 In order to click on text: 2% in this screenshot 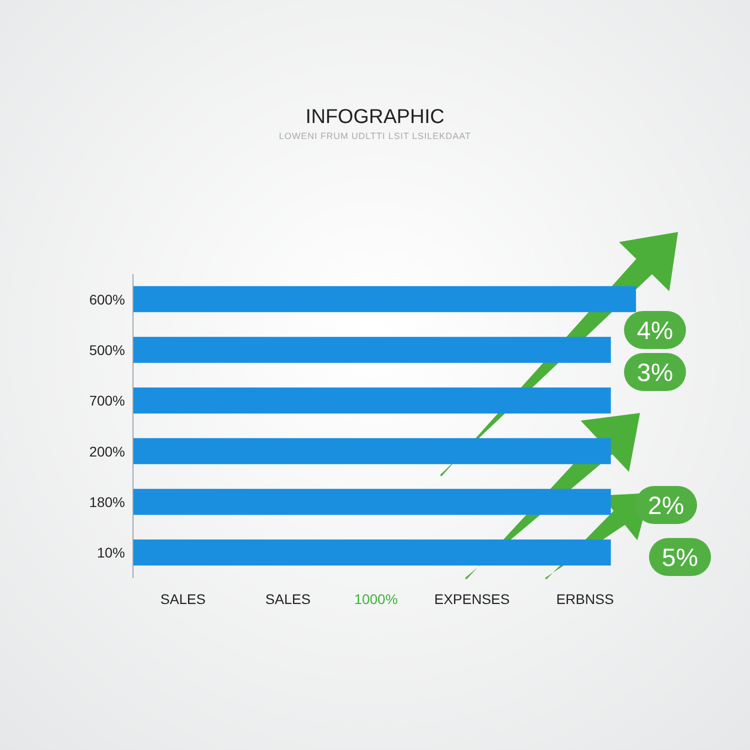, I will do `click(666, 506)`.